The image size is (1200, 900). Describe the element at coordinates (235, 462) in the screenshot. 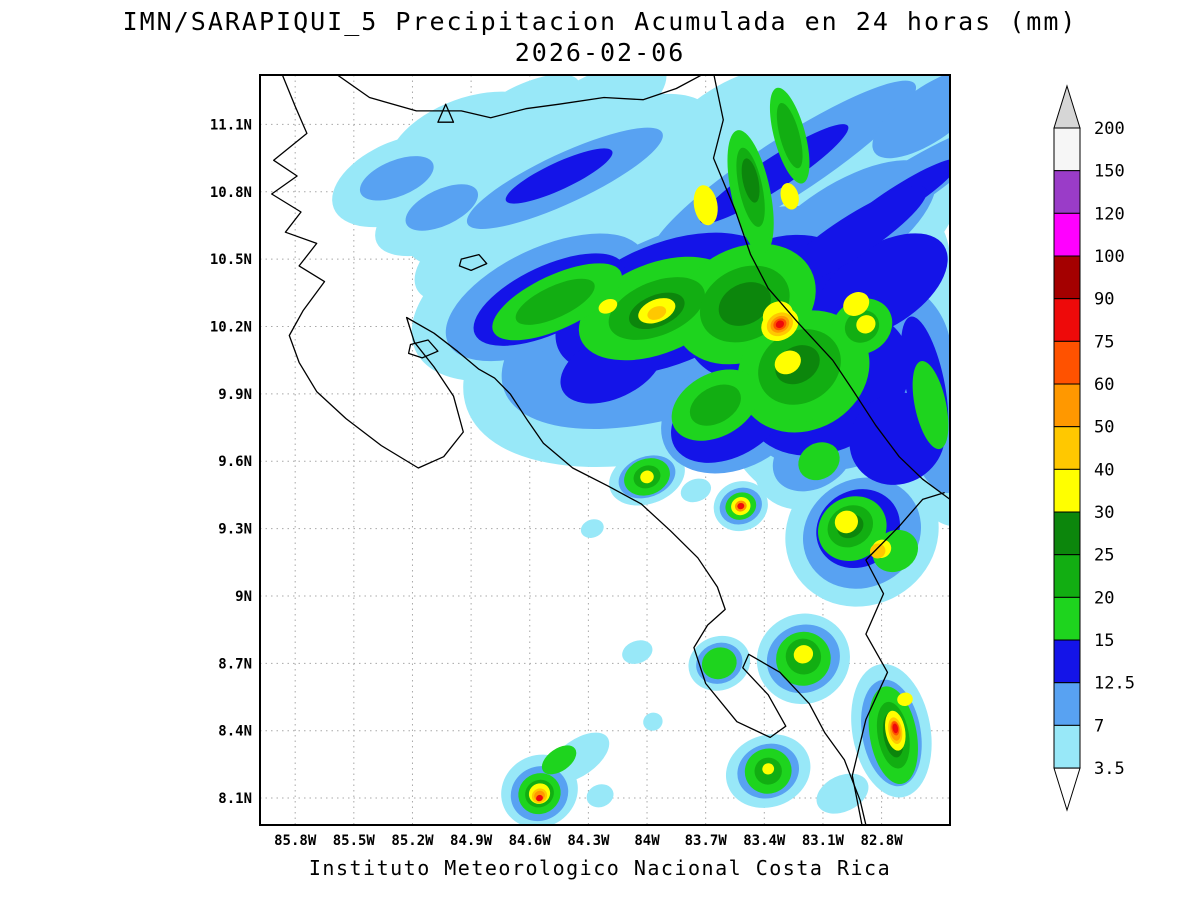

I see `y-tick-label: 9.6N` at that location.